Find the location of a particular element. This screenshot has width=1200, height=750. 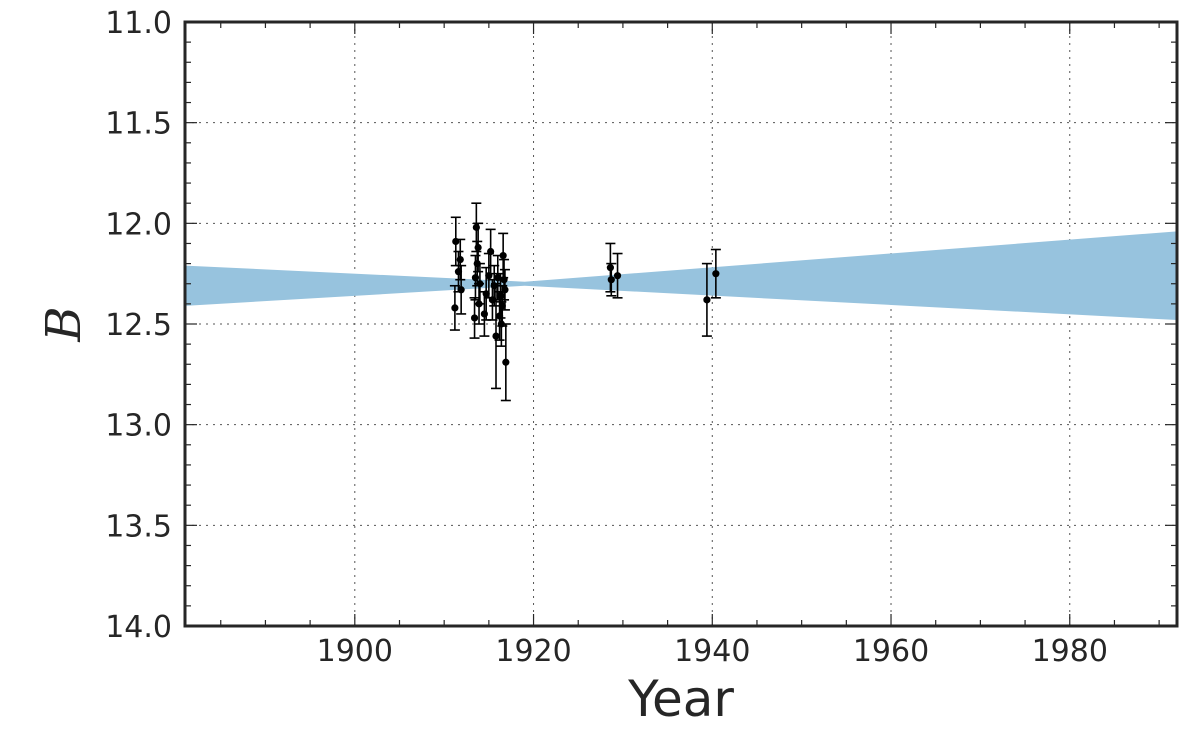

confidence-band is located at coordinates (681, 275).